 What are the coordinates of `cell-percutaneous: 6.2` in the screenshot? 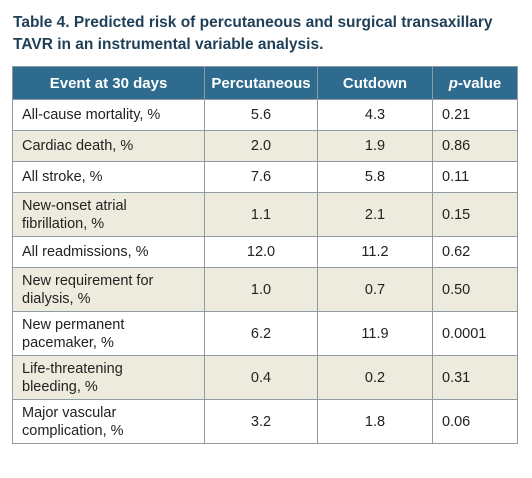 It's located at (261, 333).